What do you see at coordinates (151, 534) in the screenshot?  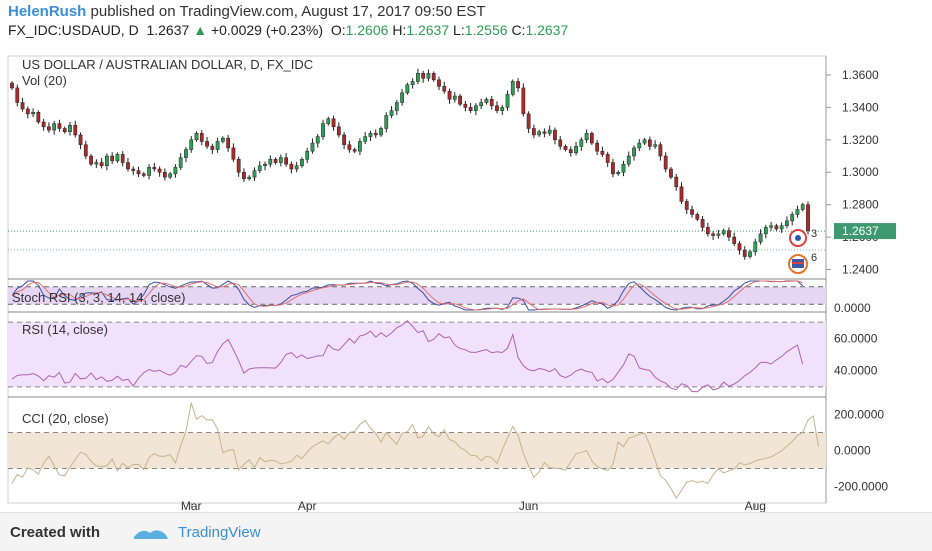 I see `tradingview-logo-icon` at bounding box center [151, 534].